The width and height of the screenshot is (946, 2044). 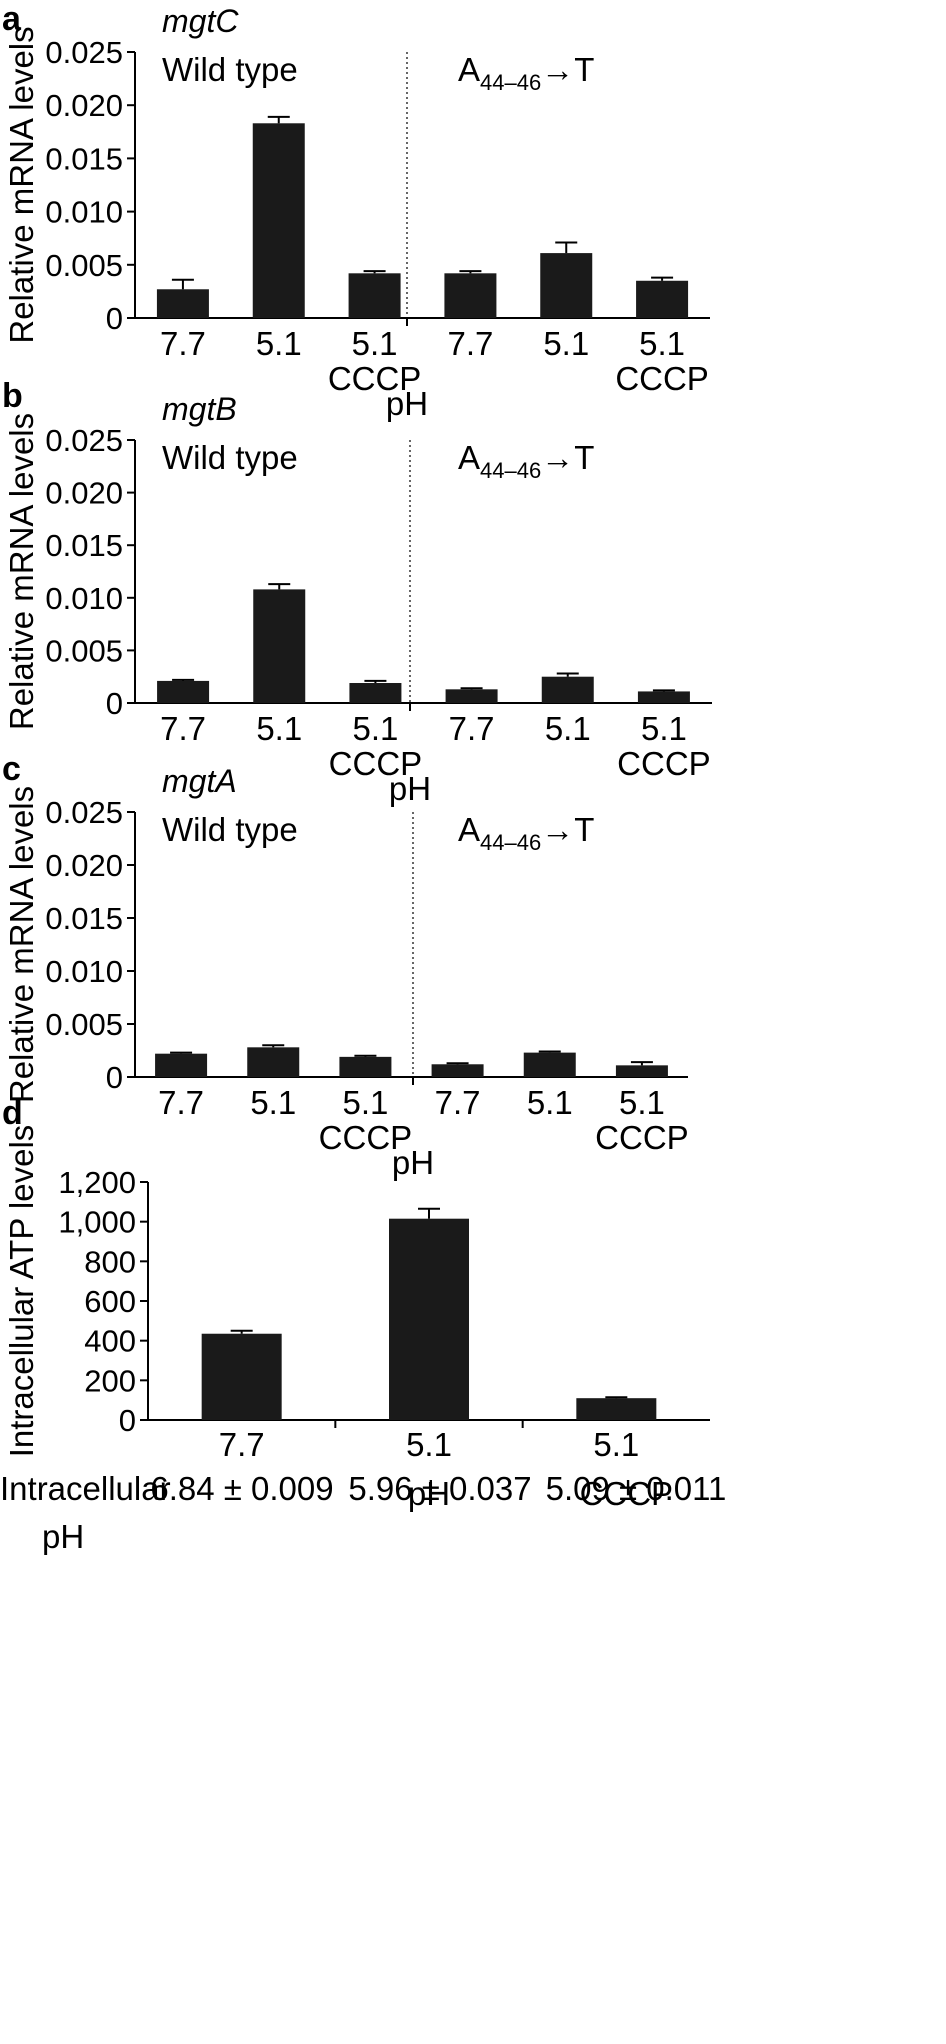 What do you see at coordinates (21, 1291) in the screenshot?
I see `y-axis-label: Intracellular ATP levels` at bounding box center [21, 1291].